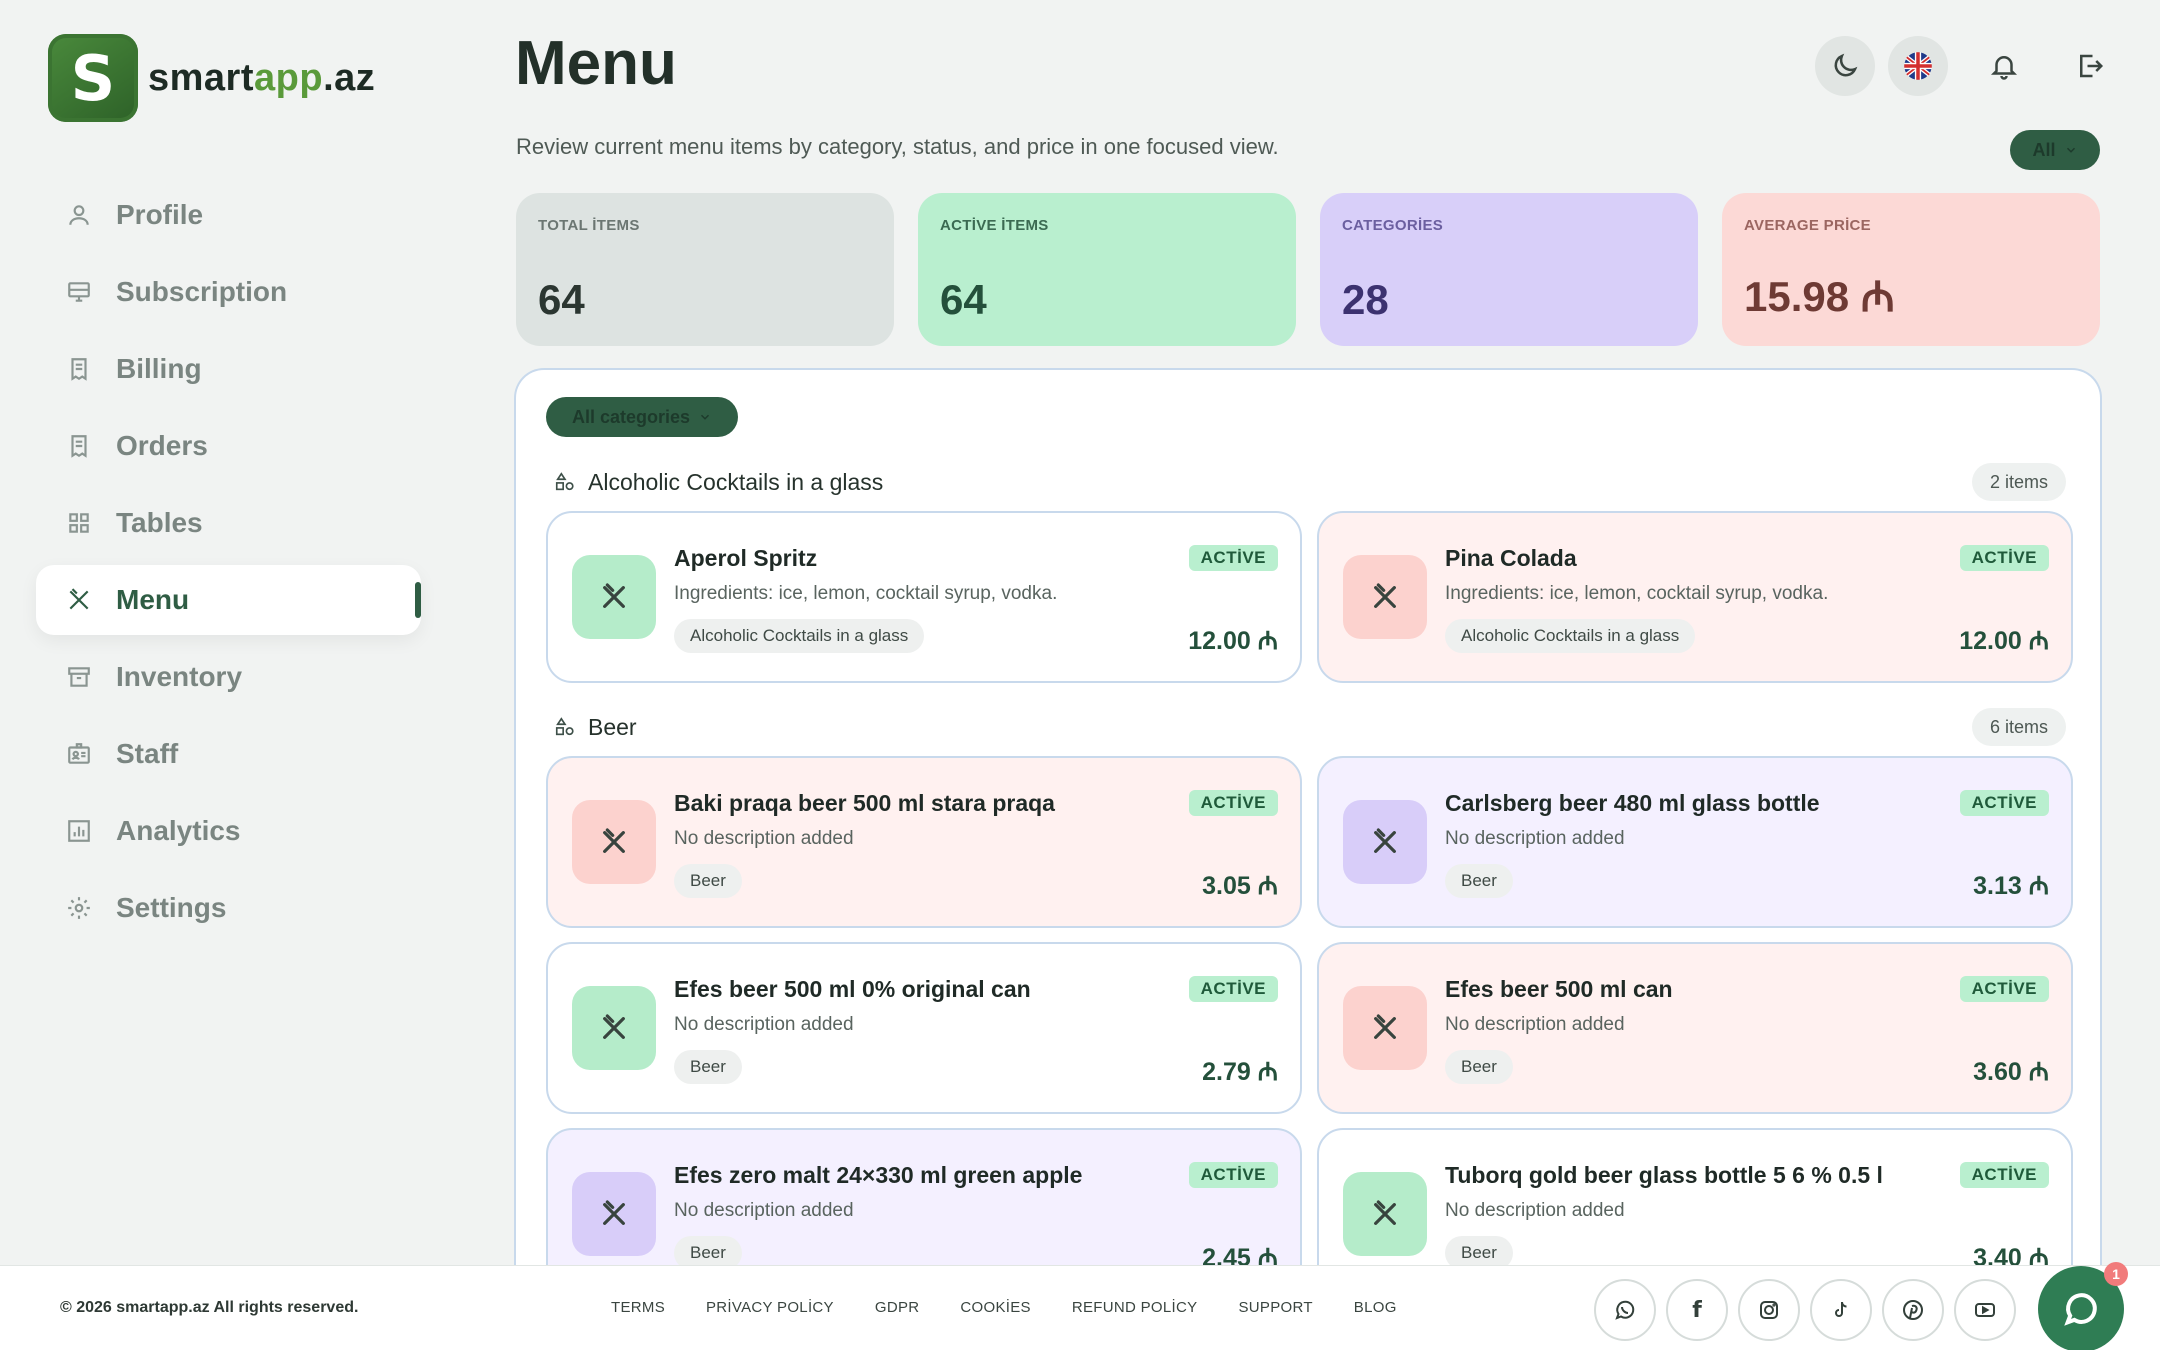  What do you see at coordinates (79, 831) in the screenshot?
I see `chart-icon` at bounding box center [79, 831].